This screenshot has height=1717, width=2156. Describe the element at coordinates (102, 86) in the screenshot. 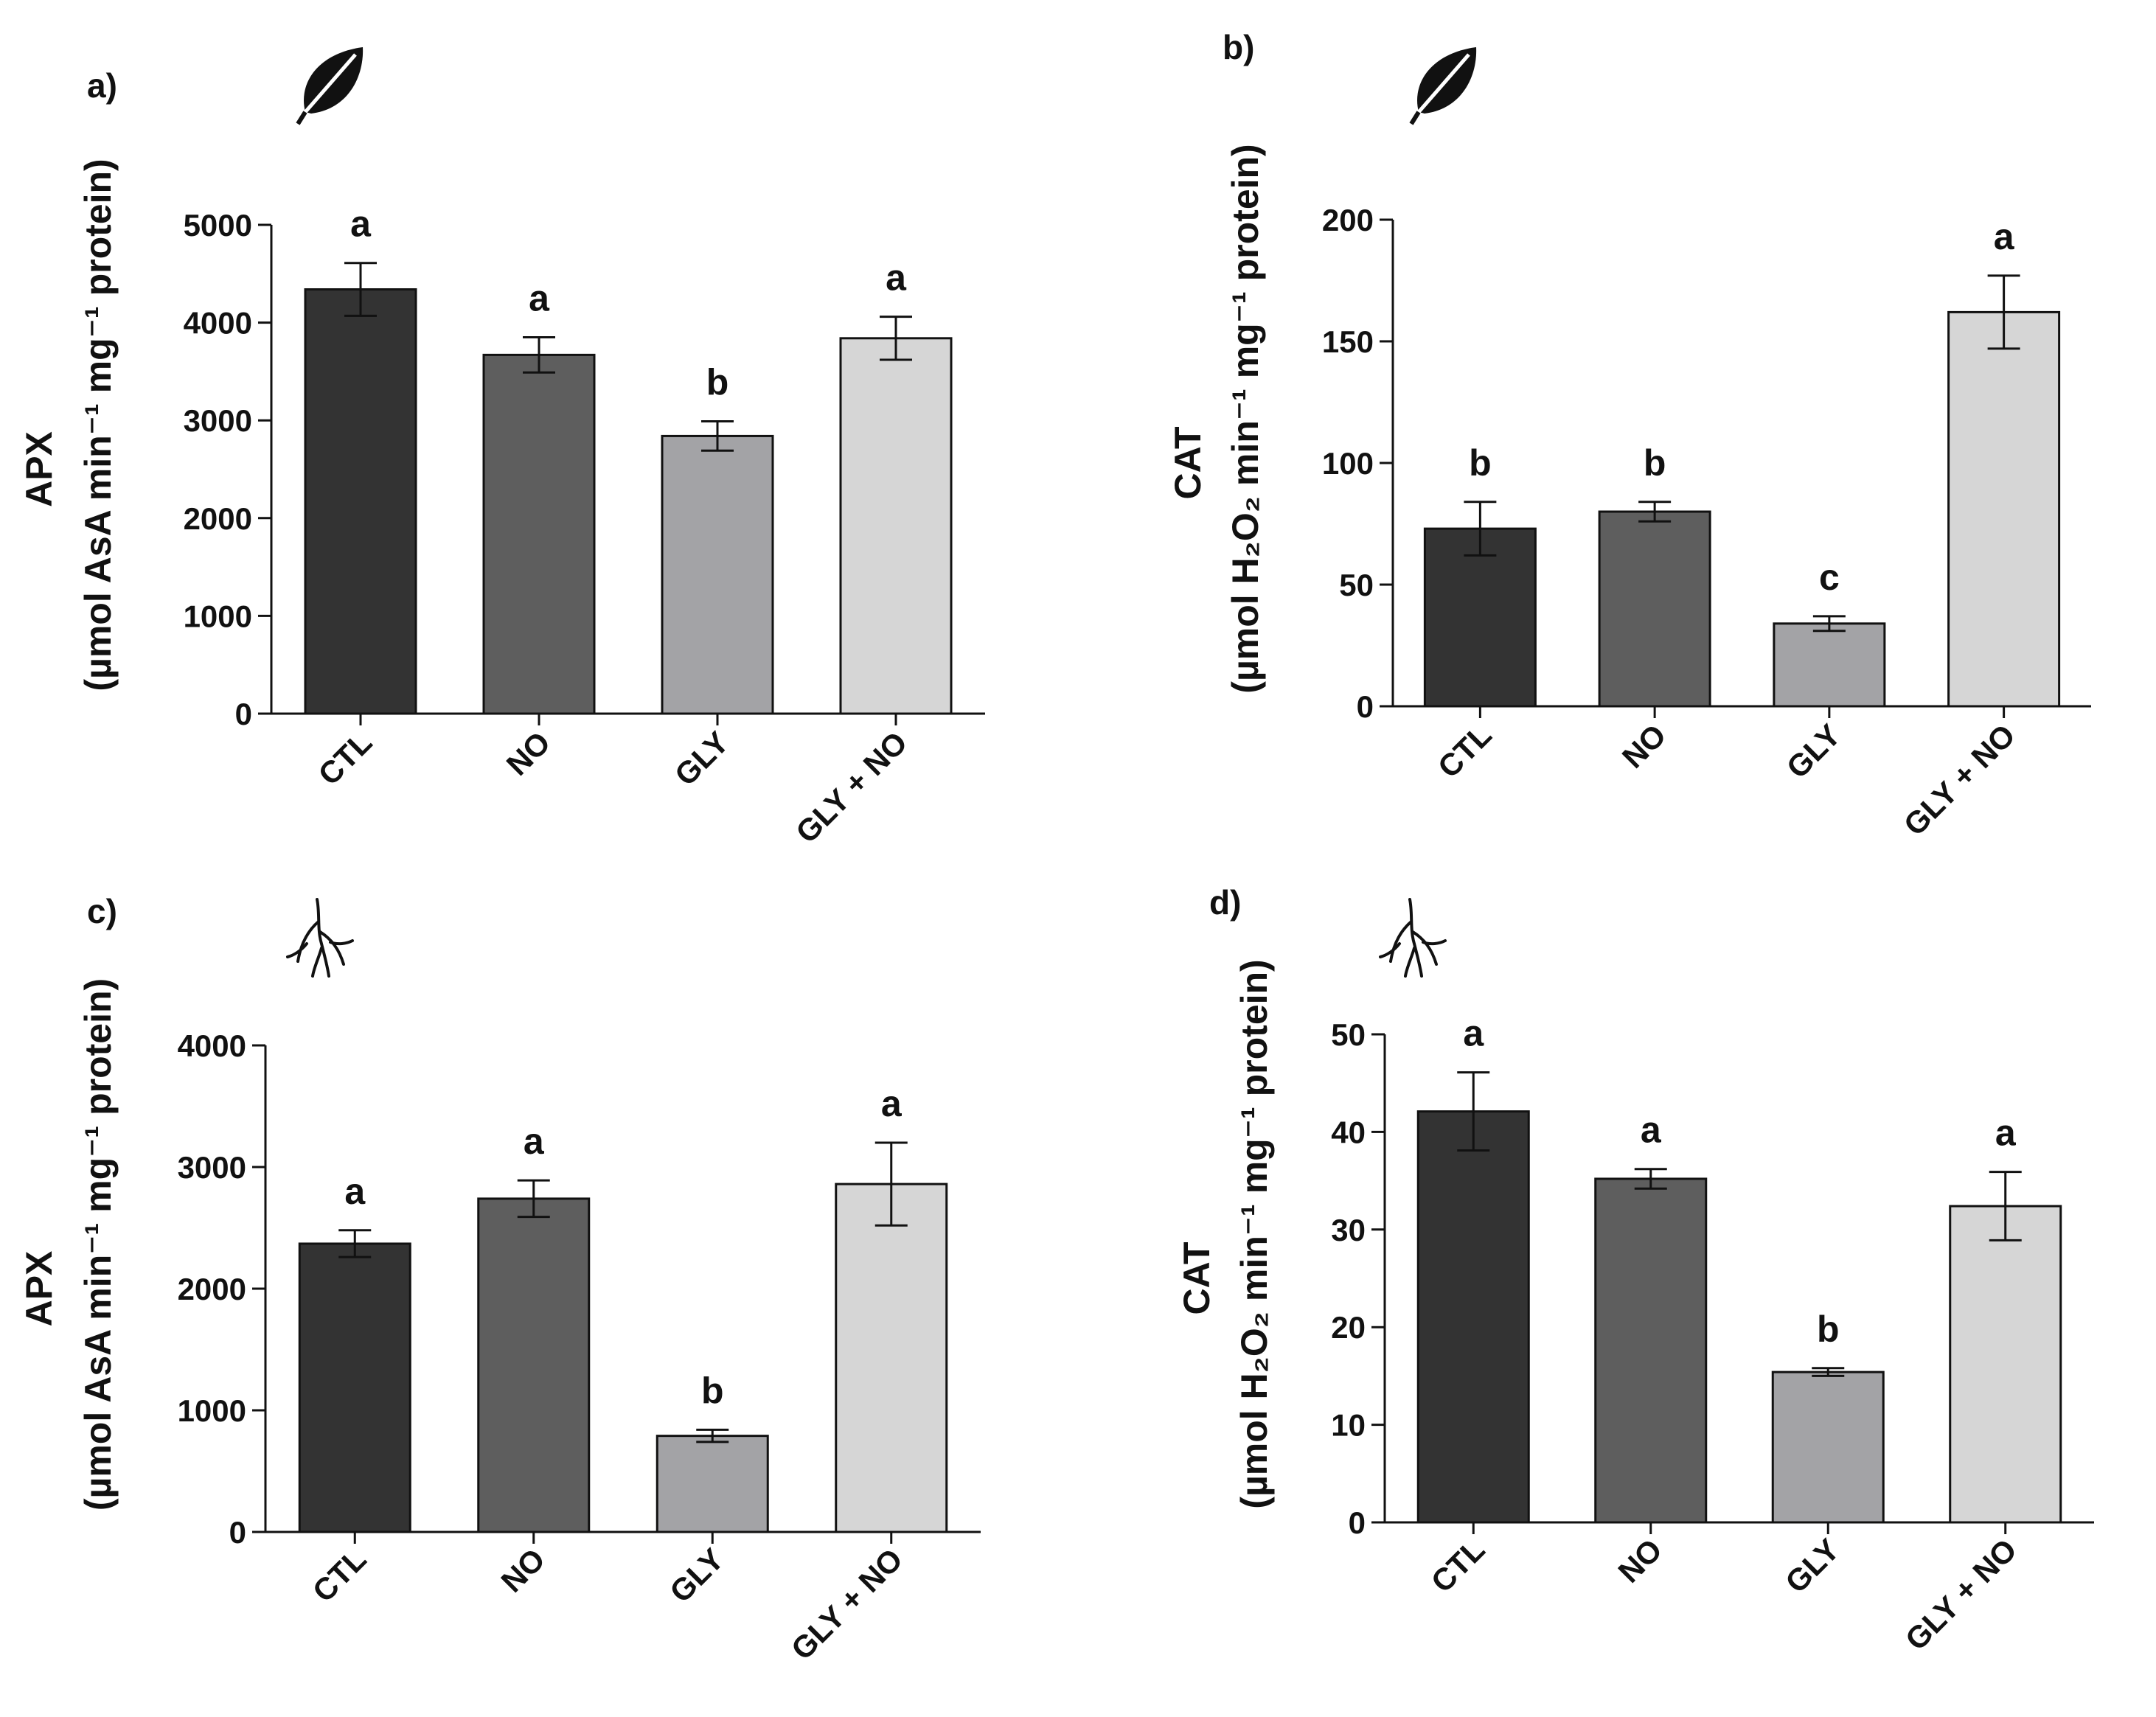

I see `panel-label: a)` at that location.